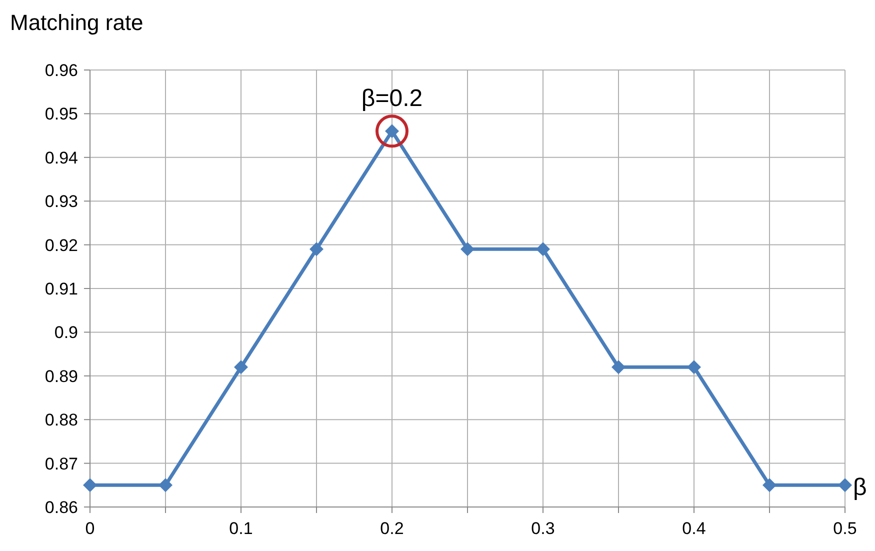 The height and width of the screenshot is (551, 875). What do you see at coordinates (61, 114) in the screenshot?
I see `y-tick-label: 0.95` at bounding box center [61, 114].